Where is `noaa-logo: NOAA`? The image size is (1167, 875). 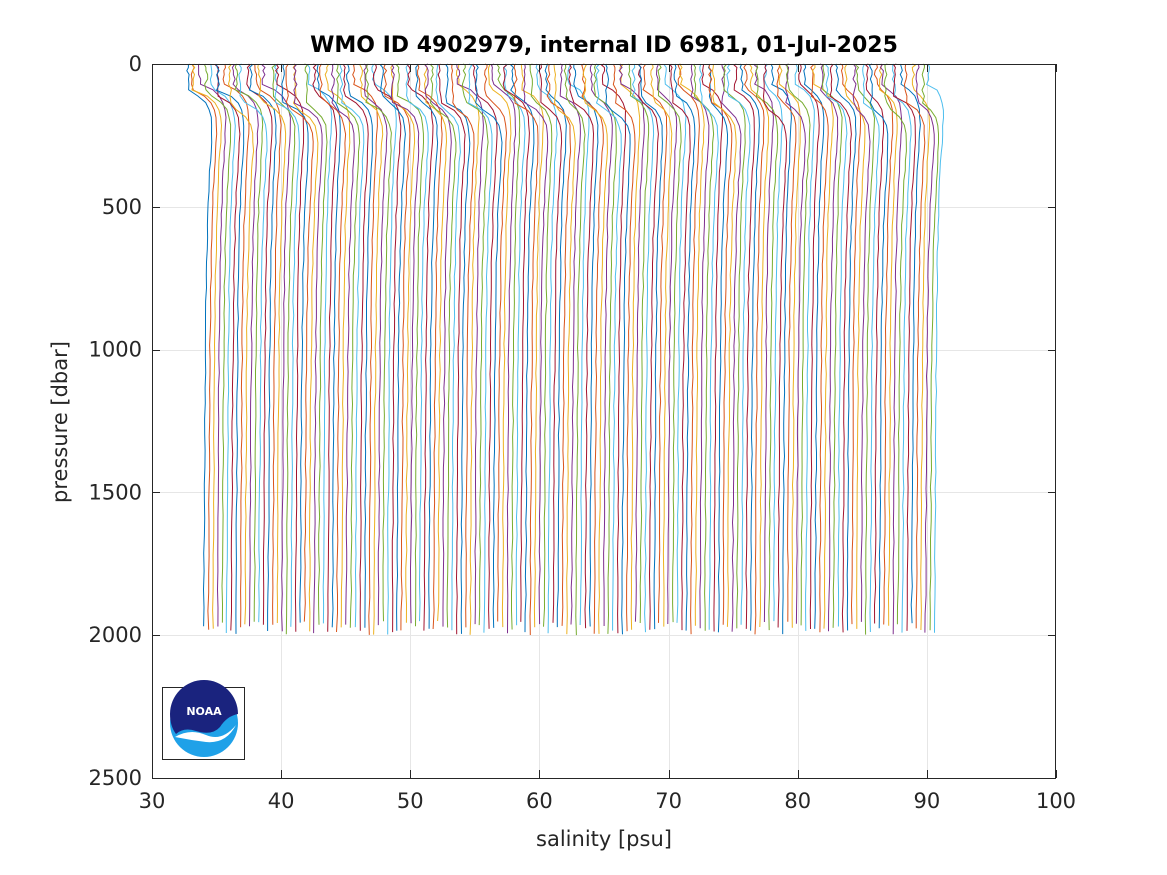 noaa-logo: NOAA is located at coordinates (203, 720).